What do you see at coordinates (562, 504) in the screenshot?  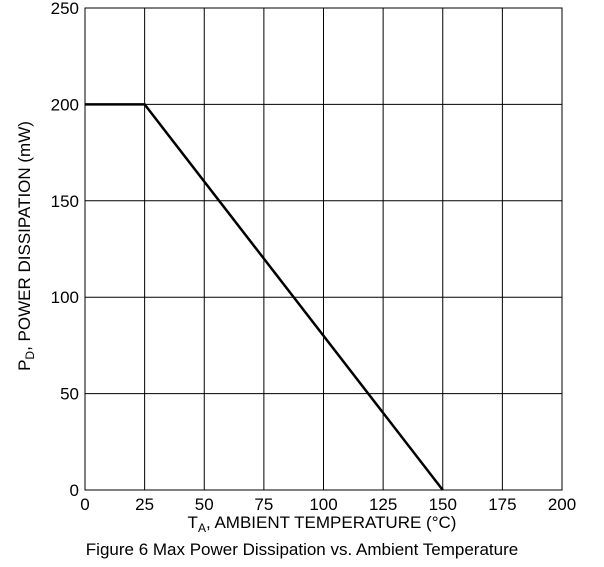 I see `x-tick-label: 200` at bounding box center [562, 504].